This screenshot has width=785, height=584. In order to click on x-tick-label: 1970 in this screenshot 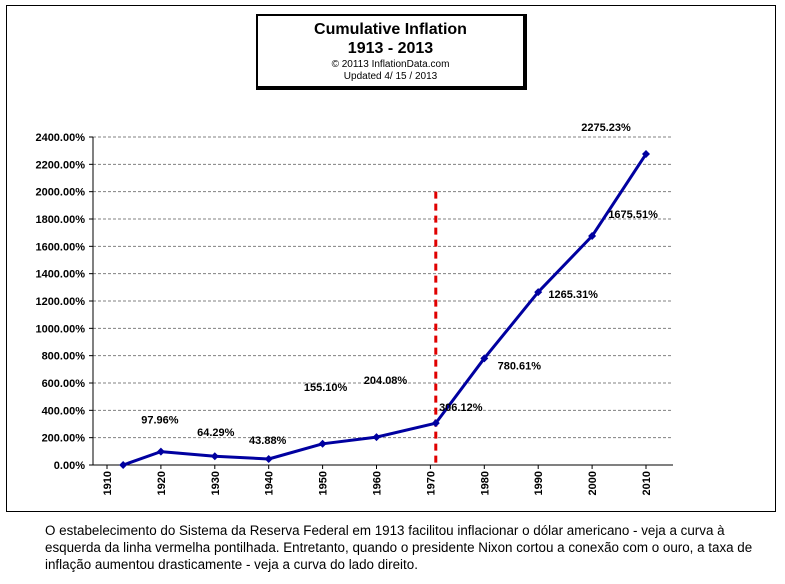, I will do `click(431, 483)`.